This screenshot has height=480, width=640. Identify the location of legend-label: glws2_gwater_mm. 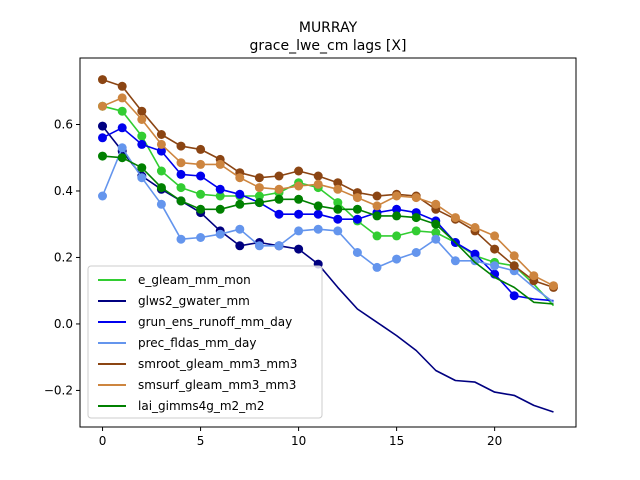
(194, 301).